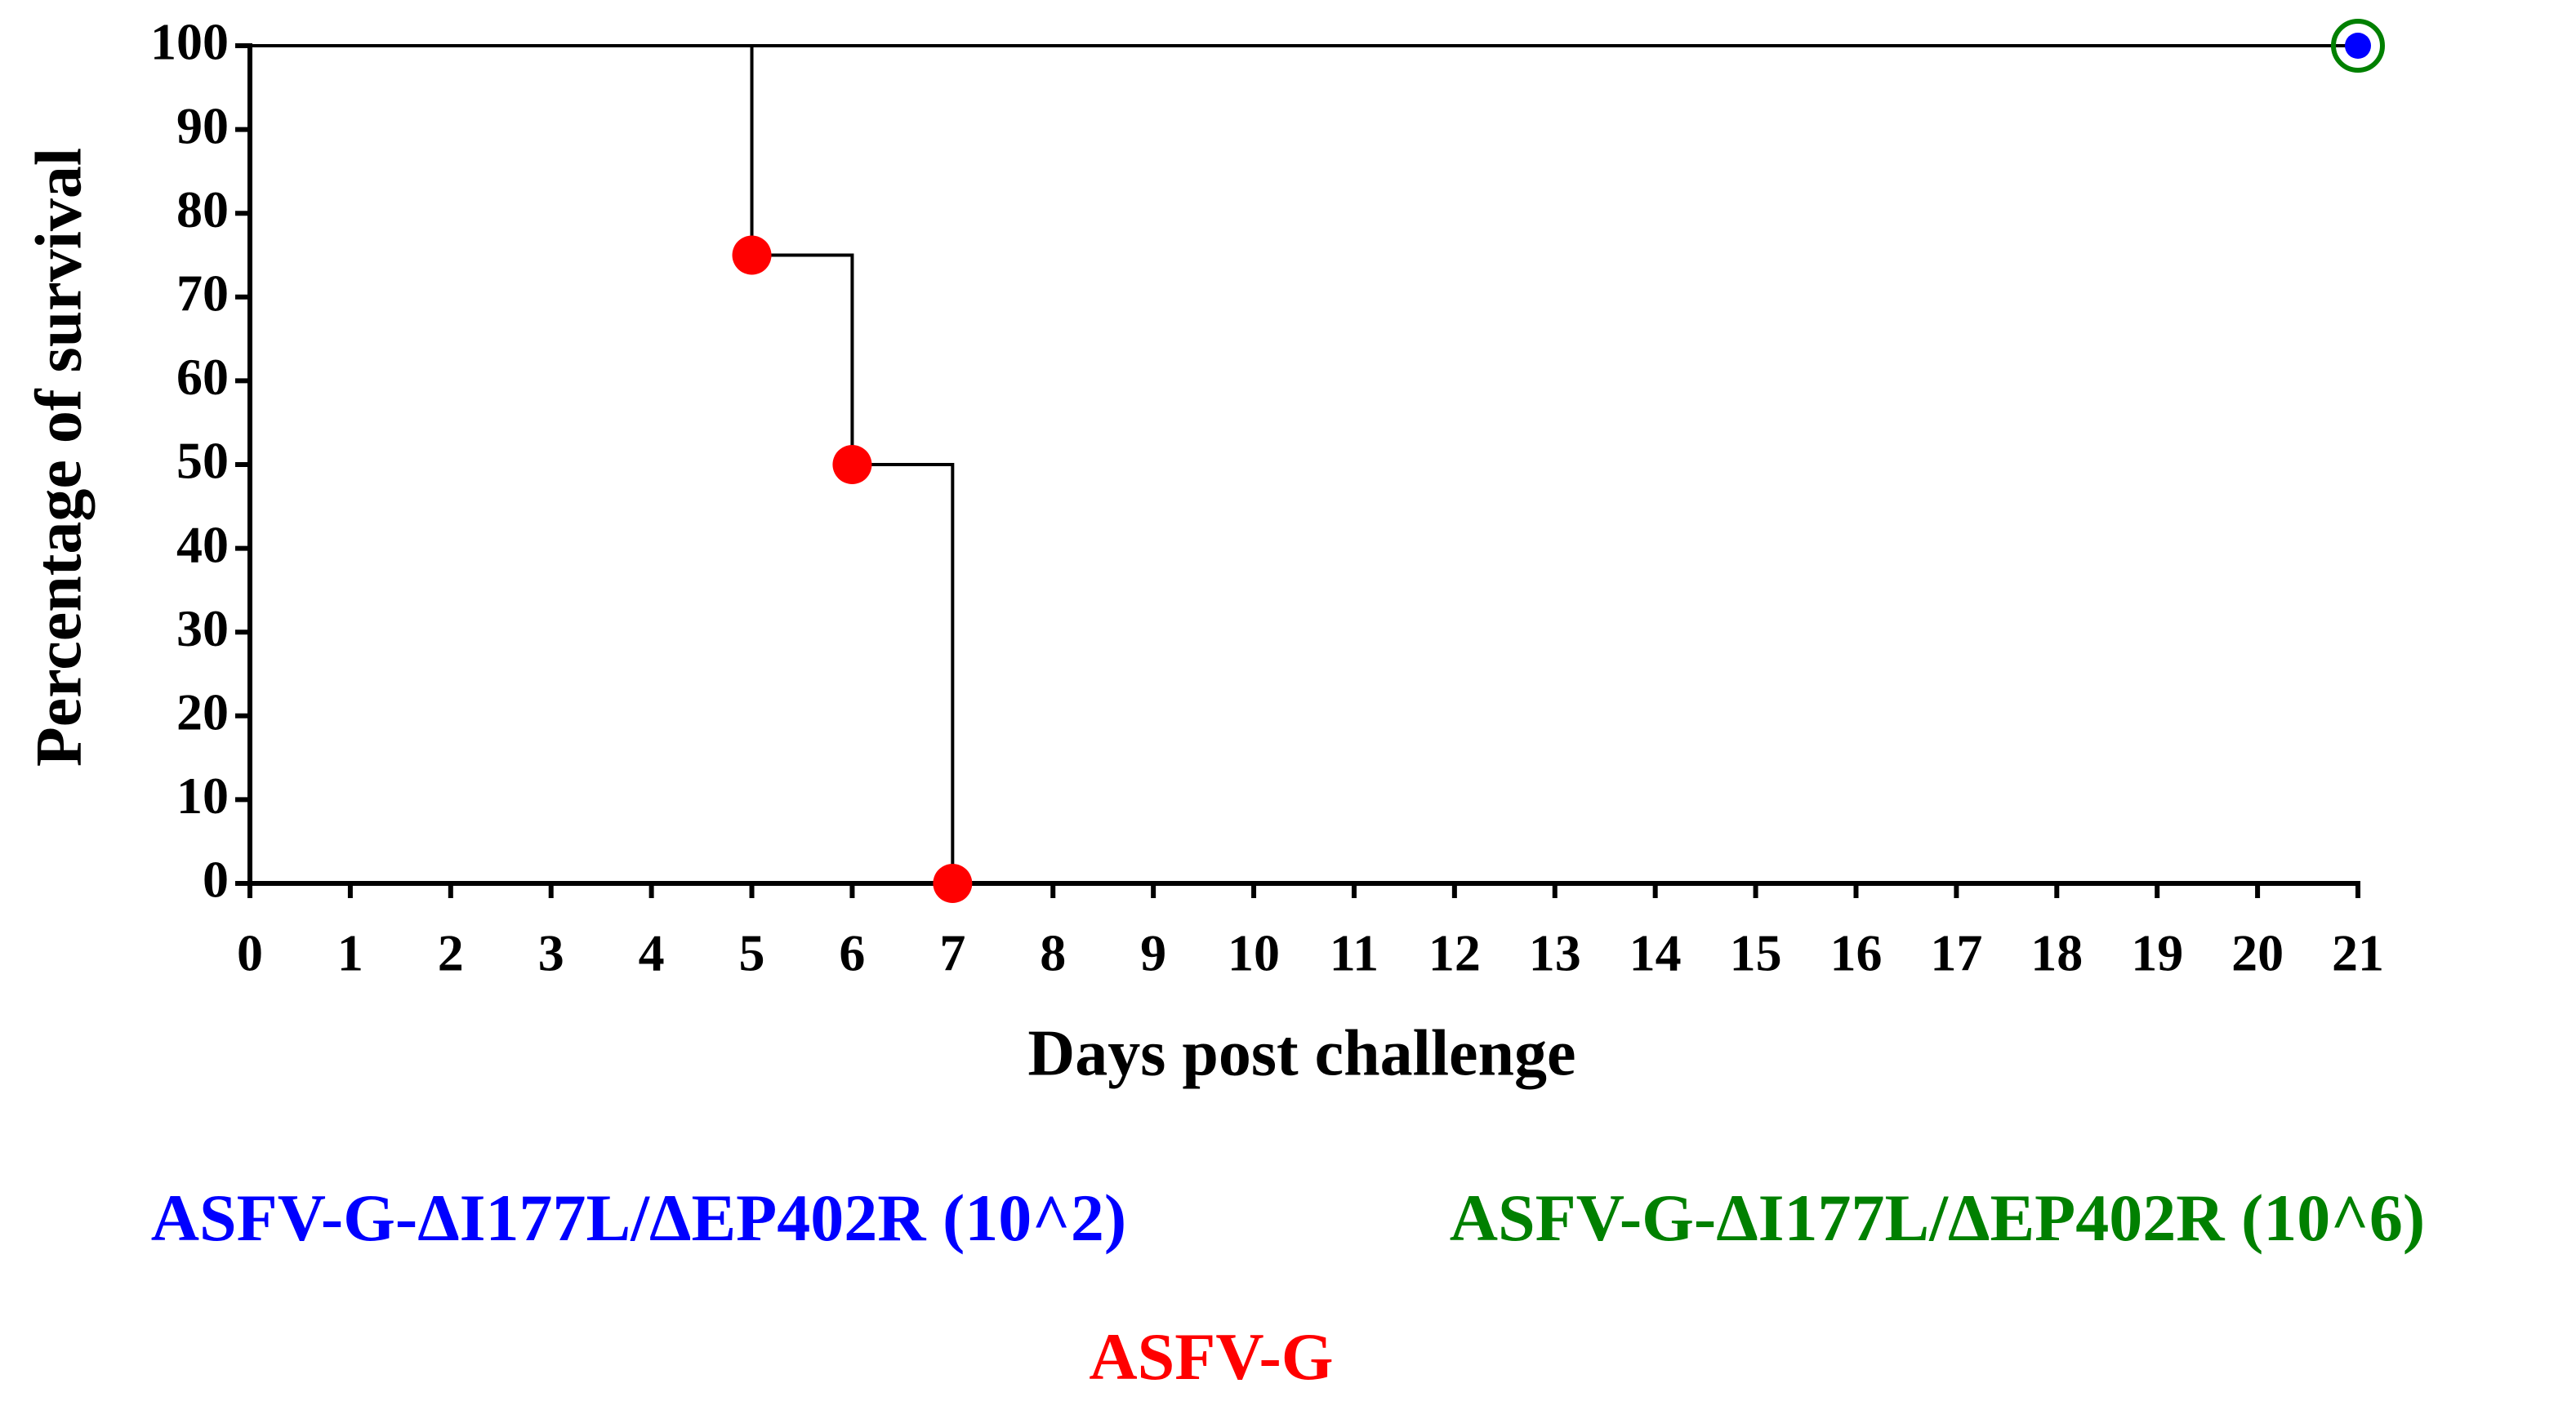  What do you see at coordinates (2358, 953) in the screenshot?
I see `x-tick-label: 21` at bounding box center [2358, 953].